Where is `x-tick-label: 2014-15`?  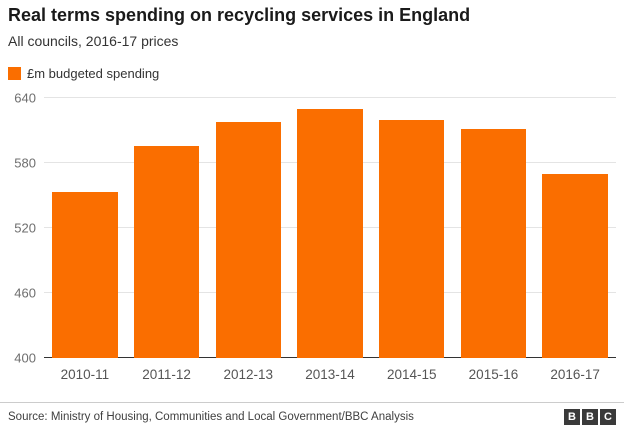
x-tick-label: 2014-15 is located at coordinates (411, 374).